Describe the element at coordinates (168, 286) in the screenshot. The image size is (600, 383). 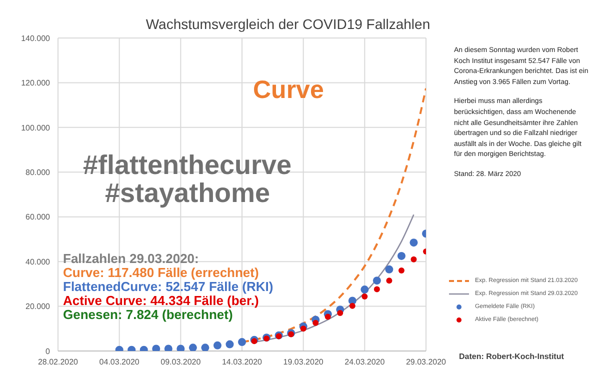
I see `annotation: FlattenedCurve: 52.547 Fälle (RKI)` at that location.